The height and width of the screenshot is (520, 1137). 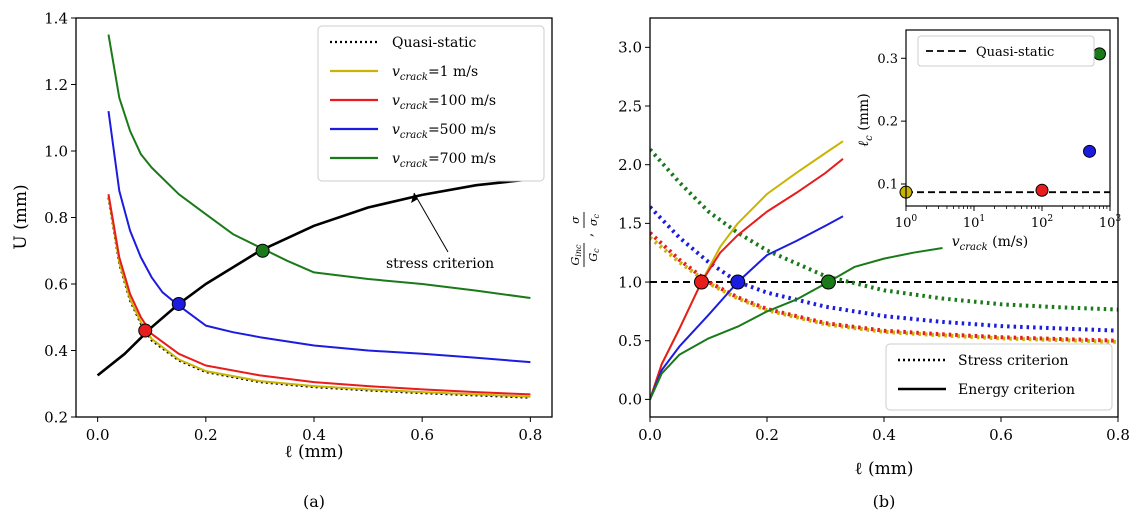 What do you see at coordinates (56, 85) in the screenshot?
I see `panel-a-ytick-label: 1.2` at bounding box center [56, 85].